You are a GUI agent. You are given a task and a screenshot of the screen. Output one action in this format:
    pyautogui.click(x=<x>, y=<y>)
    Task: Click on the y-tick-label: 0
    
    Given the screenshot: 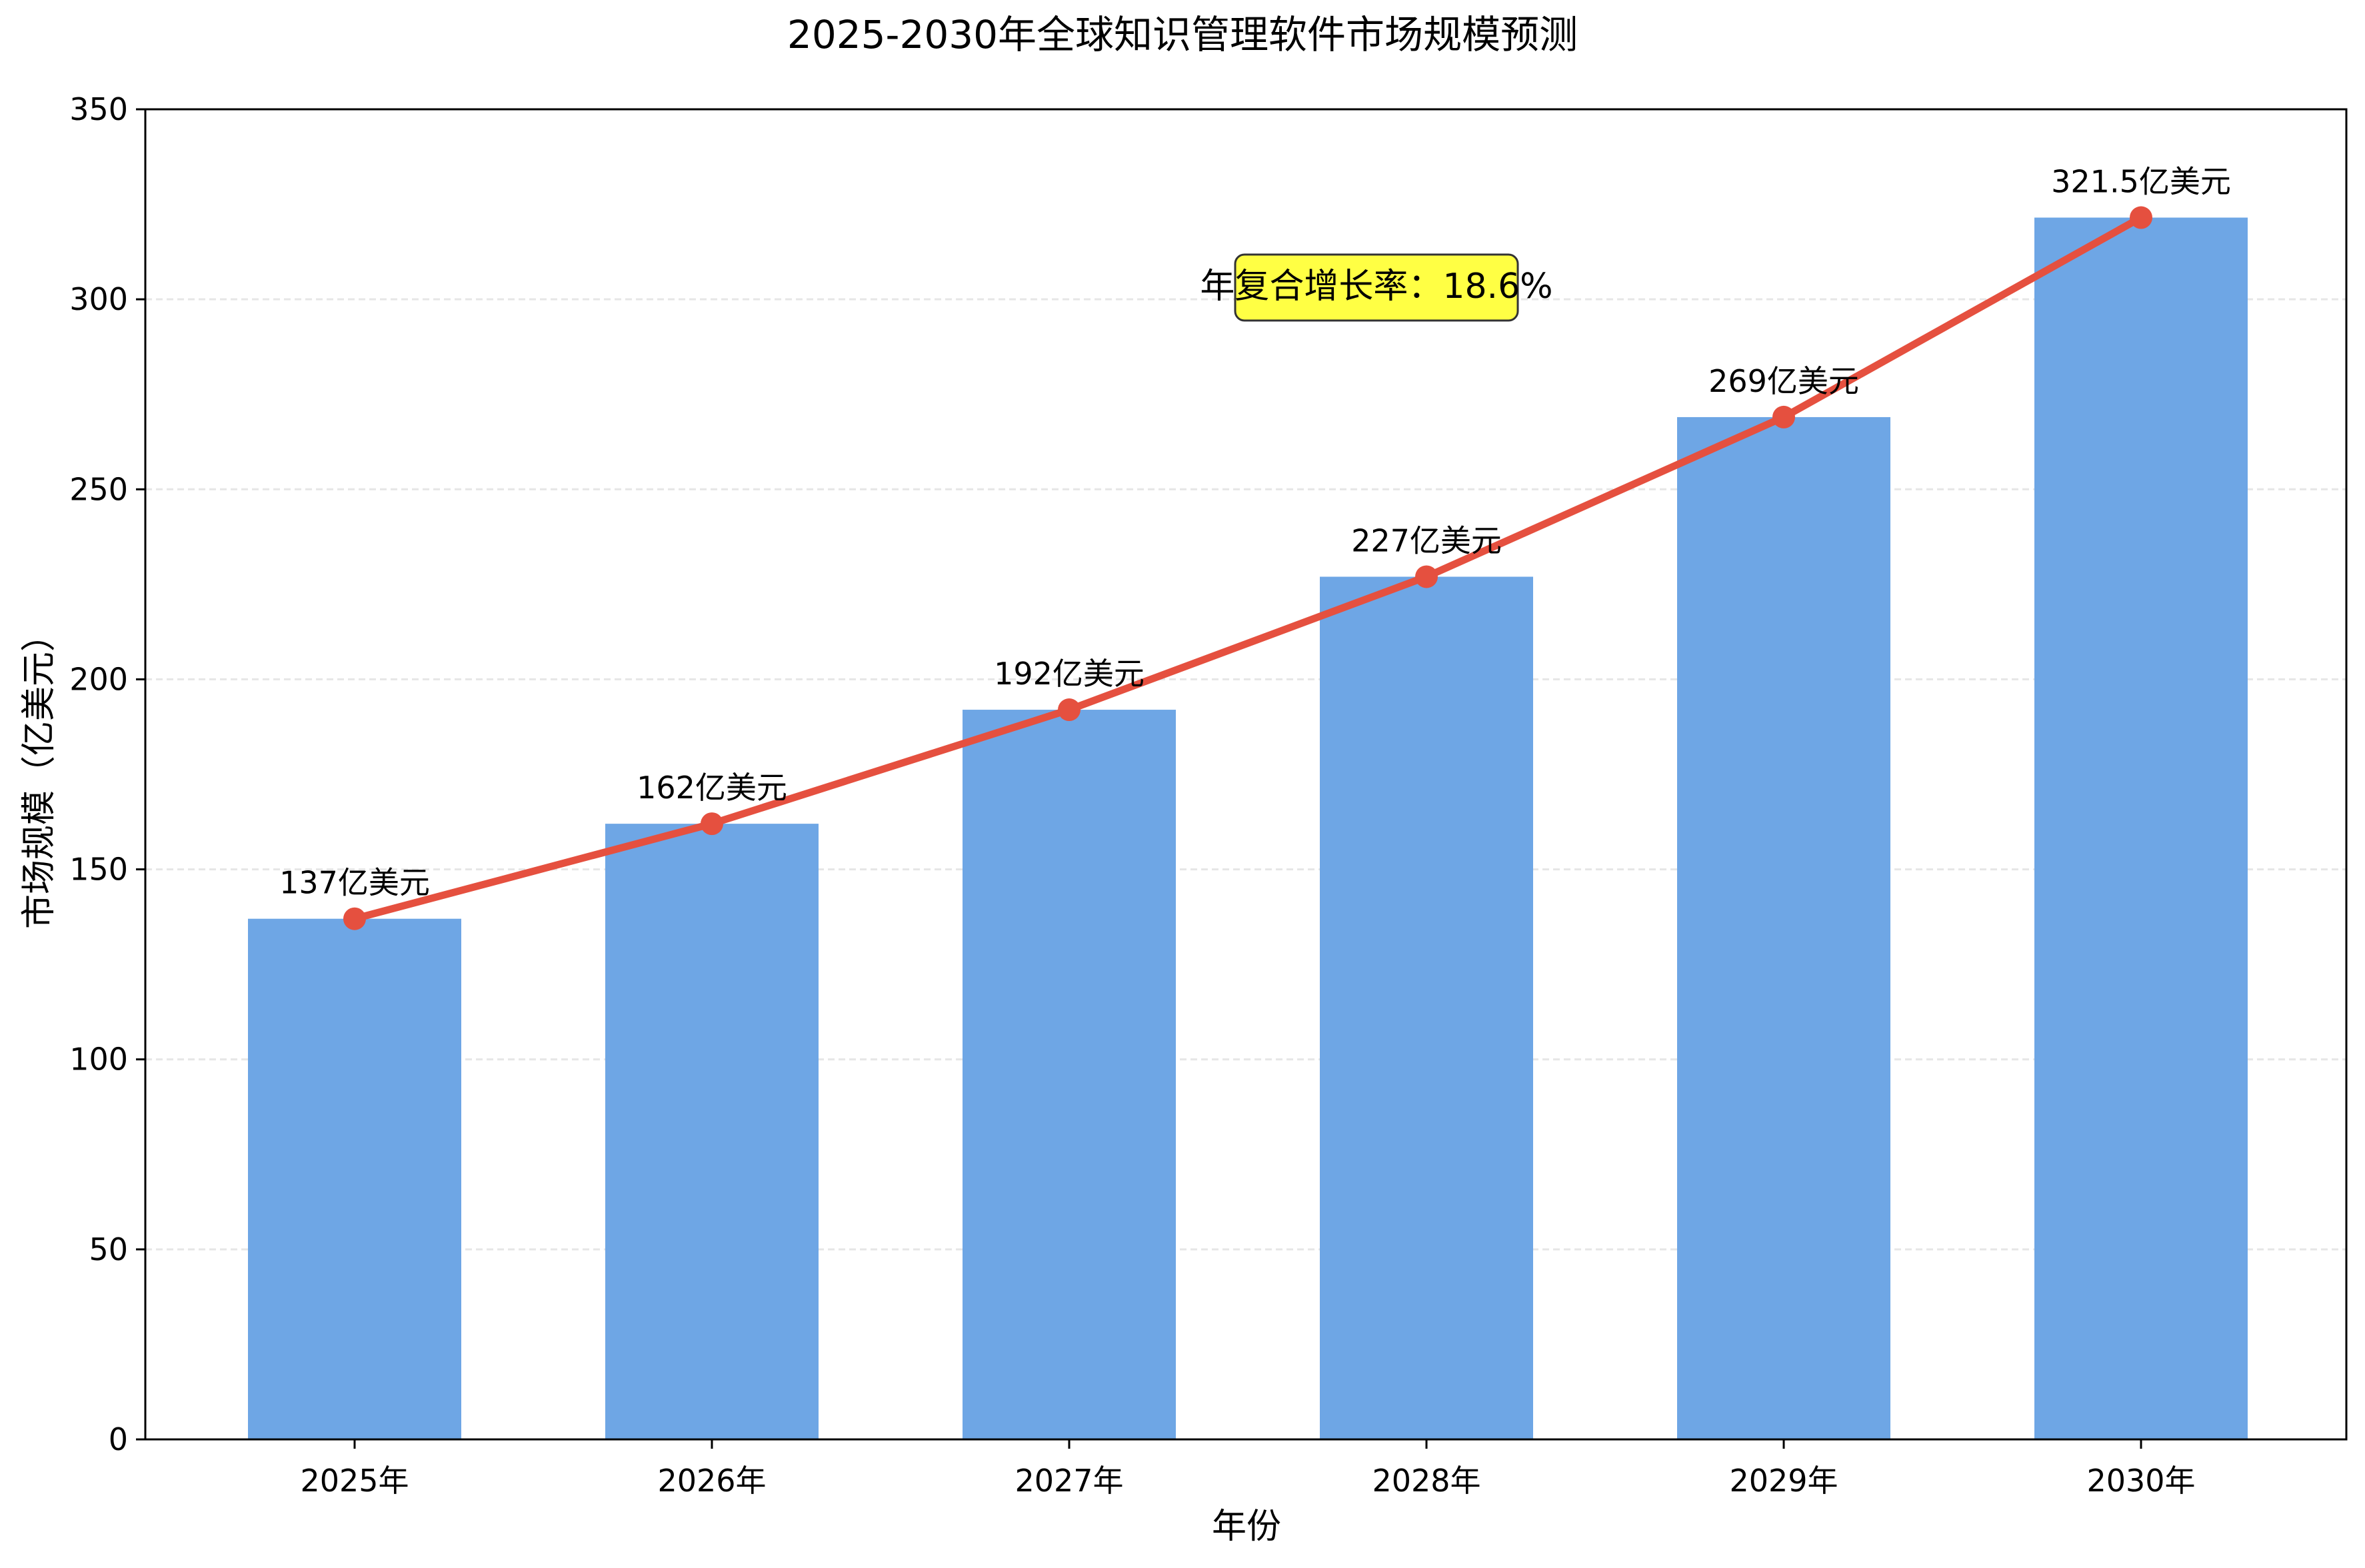 What is the action you would take?
    pyautogui.click(x=118, y=1439)
    